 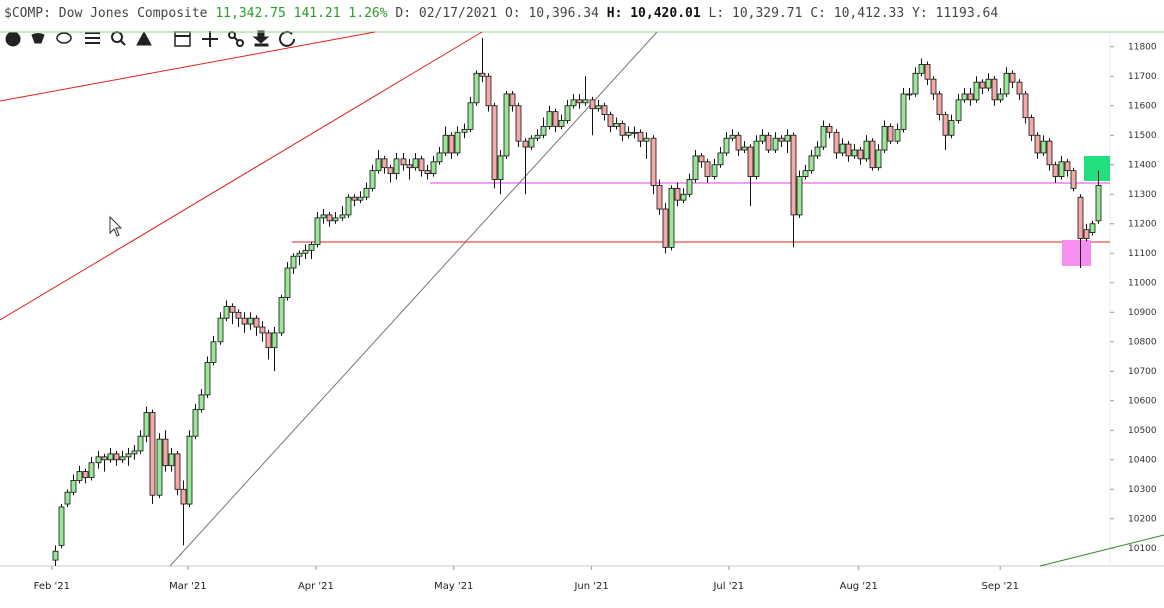 What do you see at coordinates (1142, 283) in the screenshot?
I see `y-tick-label: 11000` at bounding box center [1142, 283].